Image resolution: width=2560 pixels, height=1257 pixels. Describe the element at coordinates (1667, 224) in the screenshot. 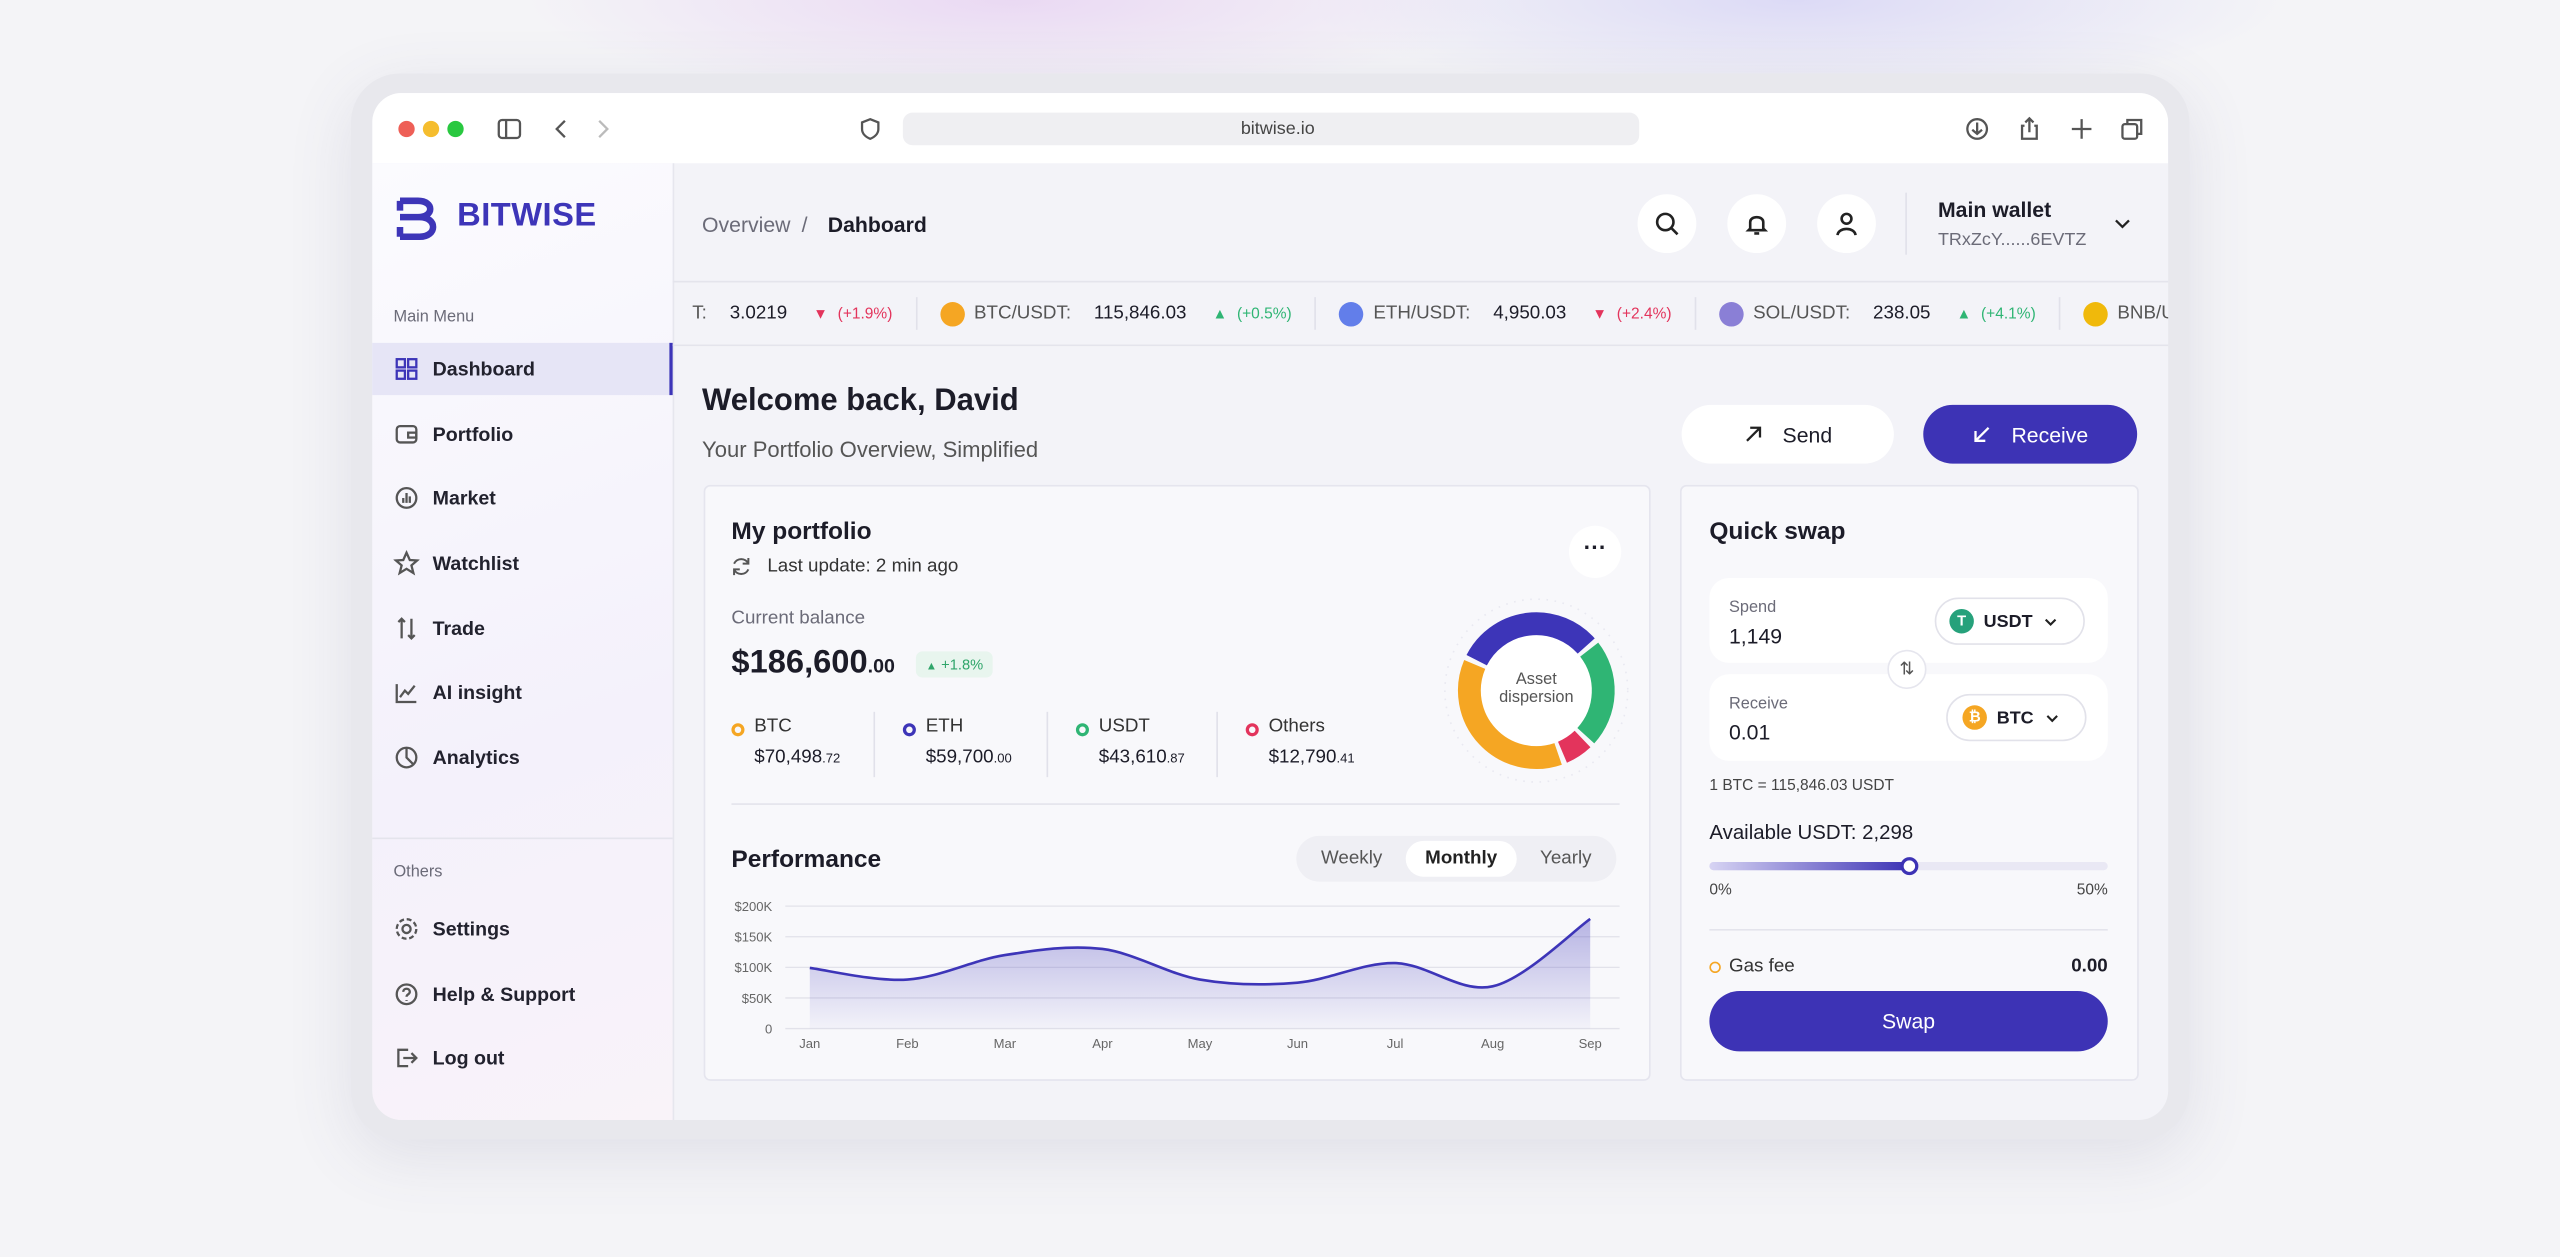

I see `search-button` at that location.